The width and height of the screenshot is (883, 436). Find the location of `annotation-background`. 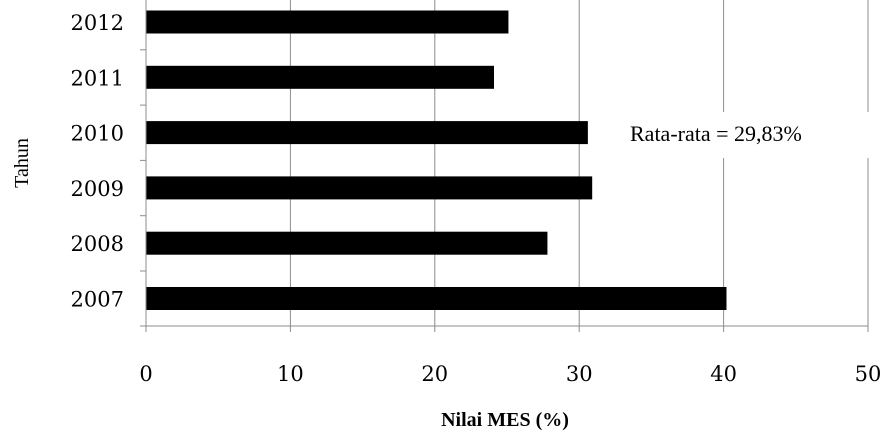

annotation-background is located at coordinates (744, 135).